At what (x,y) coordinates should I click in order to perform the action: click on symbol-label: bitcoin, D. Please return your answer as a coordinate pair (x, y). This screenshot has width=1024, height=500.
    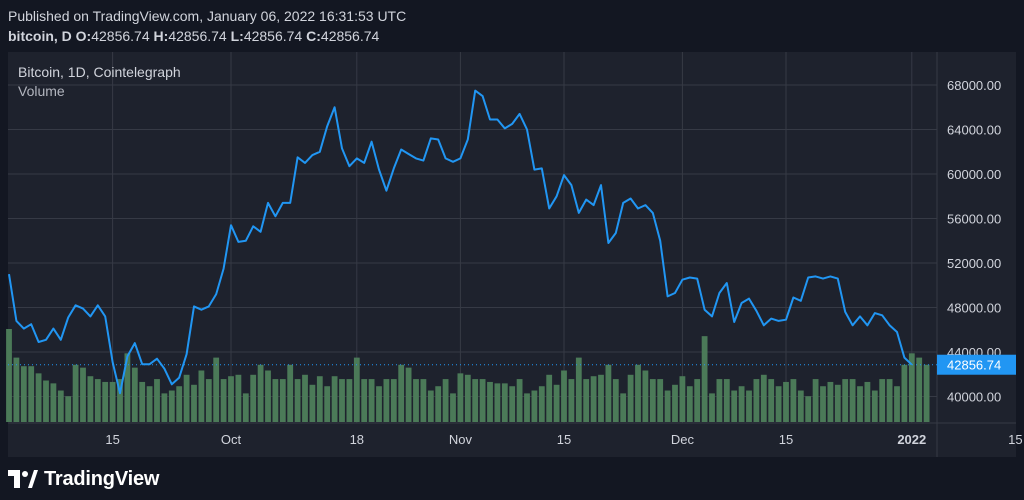
    Looking at the image, I should click on (40, 36).